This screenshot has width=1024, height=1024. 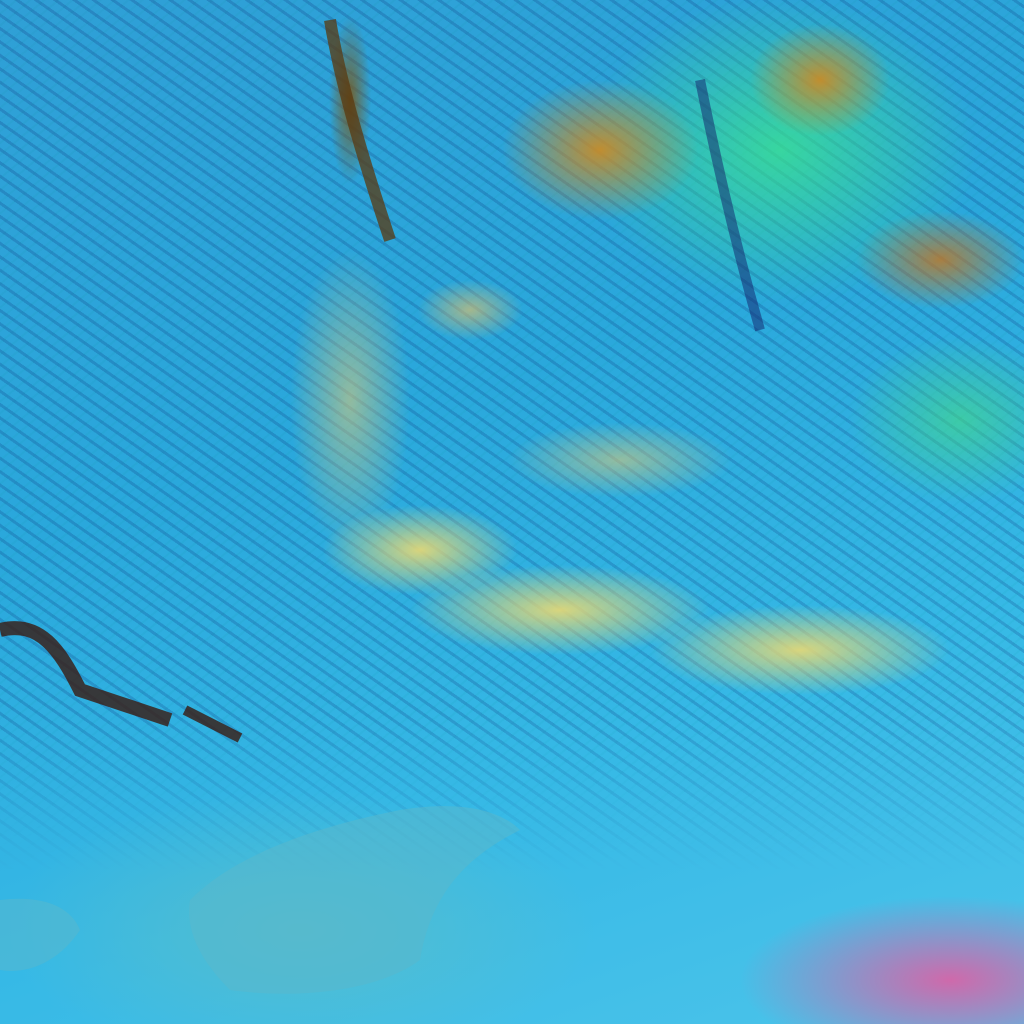 I want to click on coastline-left, so click(x=40, y=934).